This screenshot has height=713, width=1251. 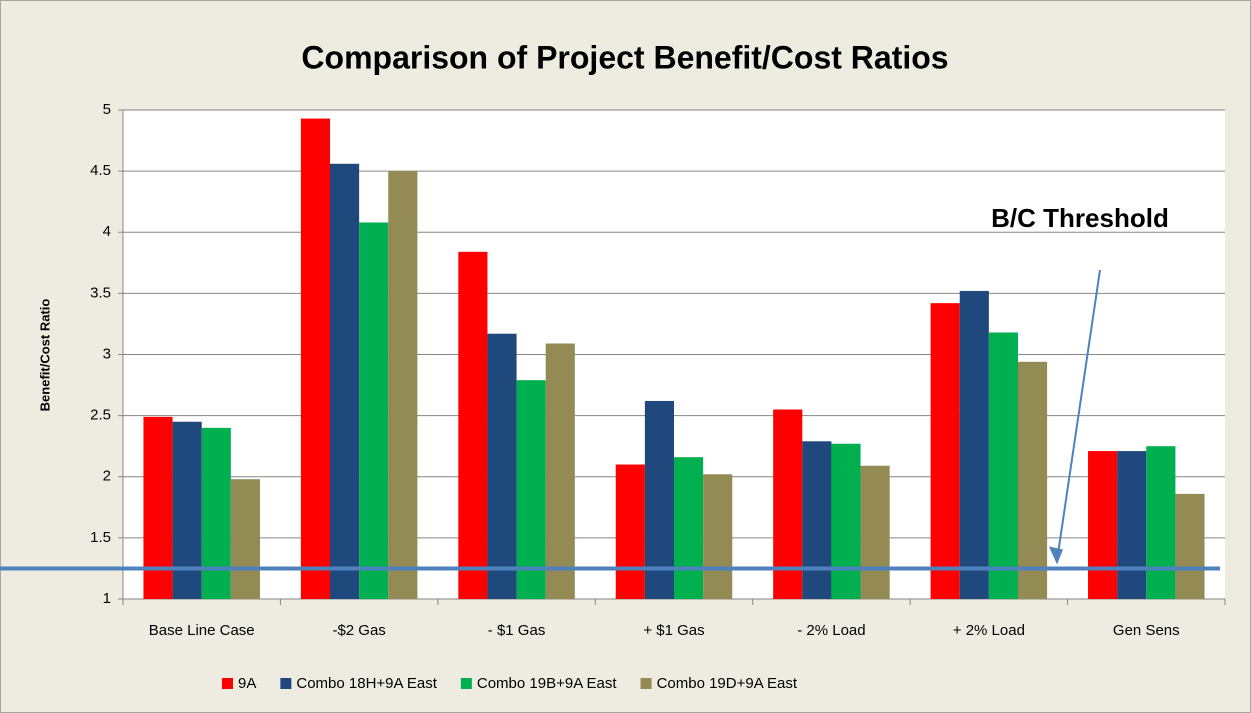 I want to click on x-tick-label: Gen Sens, so click(x=1146, y=630).